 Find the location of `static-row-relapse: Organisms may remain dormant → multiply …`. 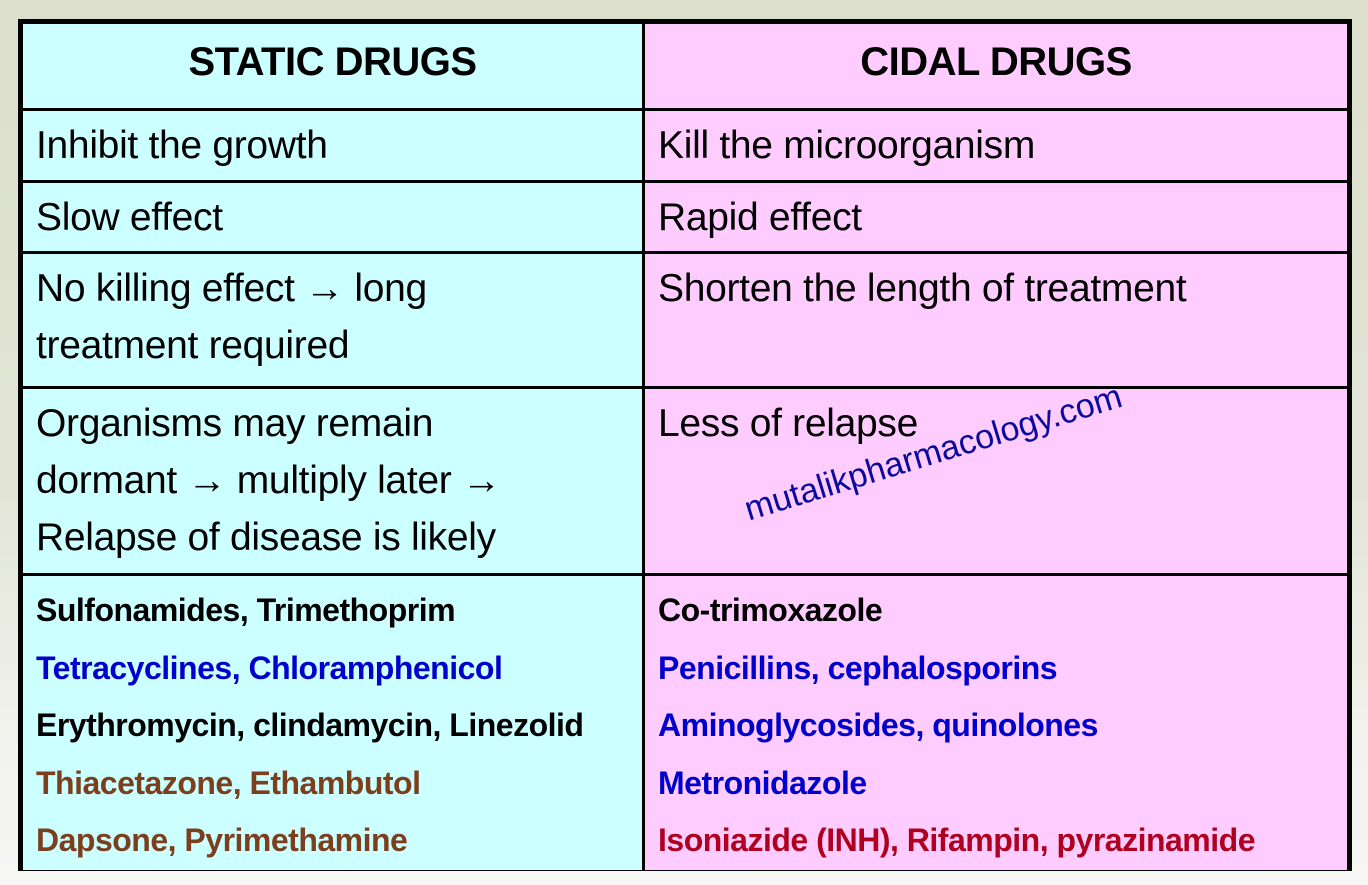

static-row-relapse: Organisms may remain dormant → multiply … is located at coordinates (334, 482).